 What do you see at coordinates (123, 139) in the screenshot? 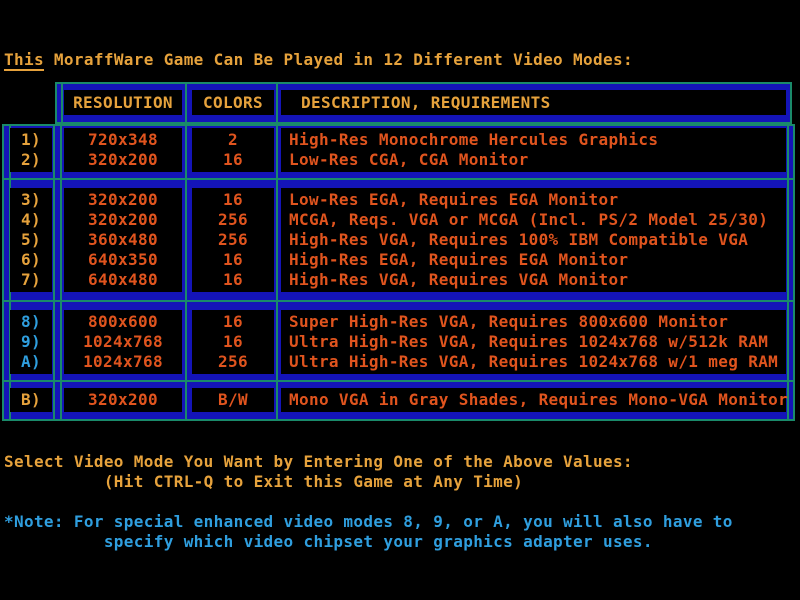
I see `mode-resolution: 720x348` at bounding box center [123, 139].